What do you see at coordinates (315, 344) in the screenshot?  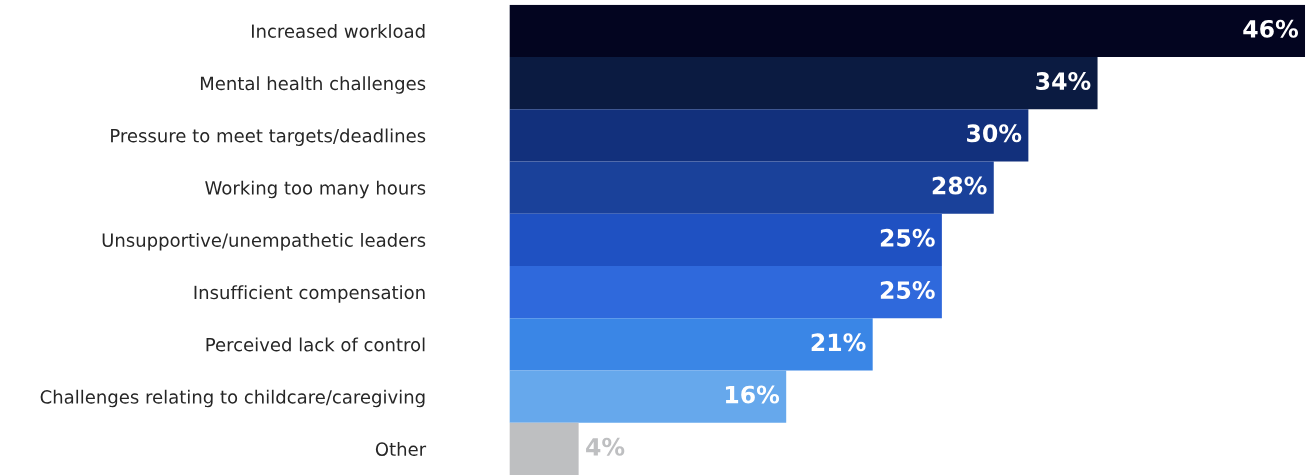 I see `y-tick-label: Perceived lack of control` at bounding box center [315, 344].